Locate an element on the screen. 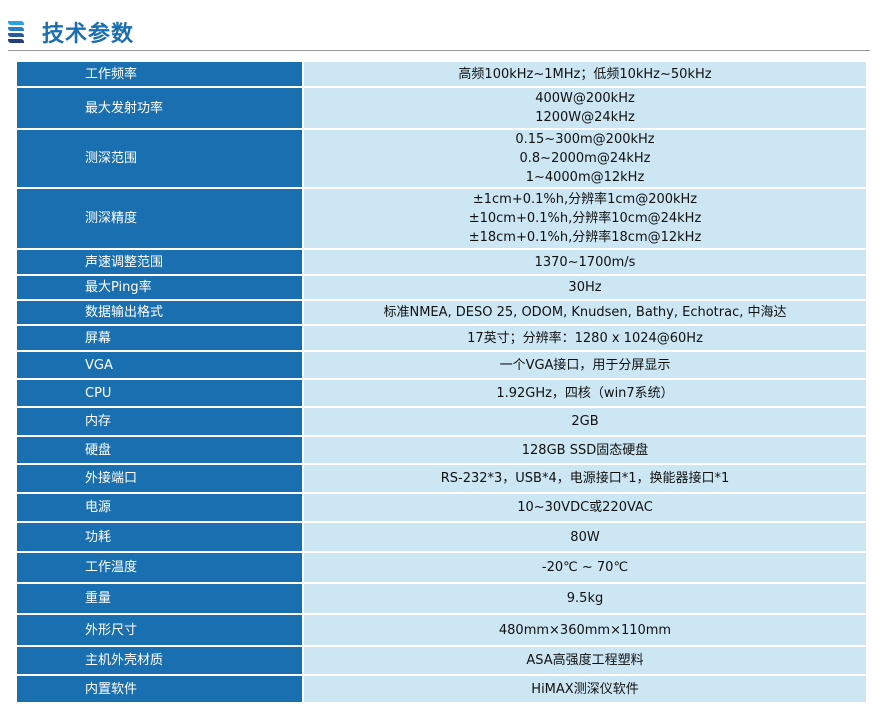 This screenshot has width=883, height=710. spec-name: 数据输出格式 is located at coordinates (159, 312).